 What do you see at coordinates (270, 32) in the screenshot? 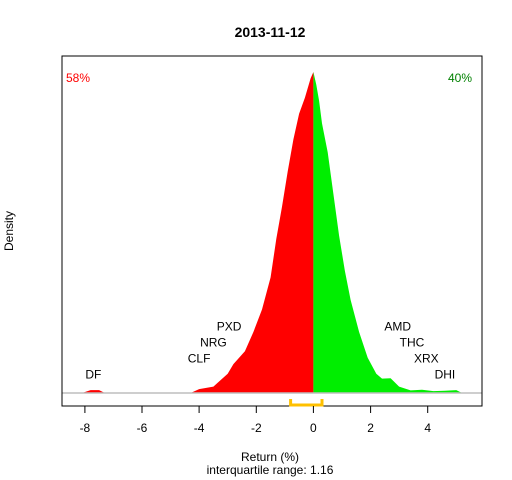
I see `chart-title: 2013-11-12` at bounding box center [270, 32].